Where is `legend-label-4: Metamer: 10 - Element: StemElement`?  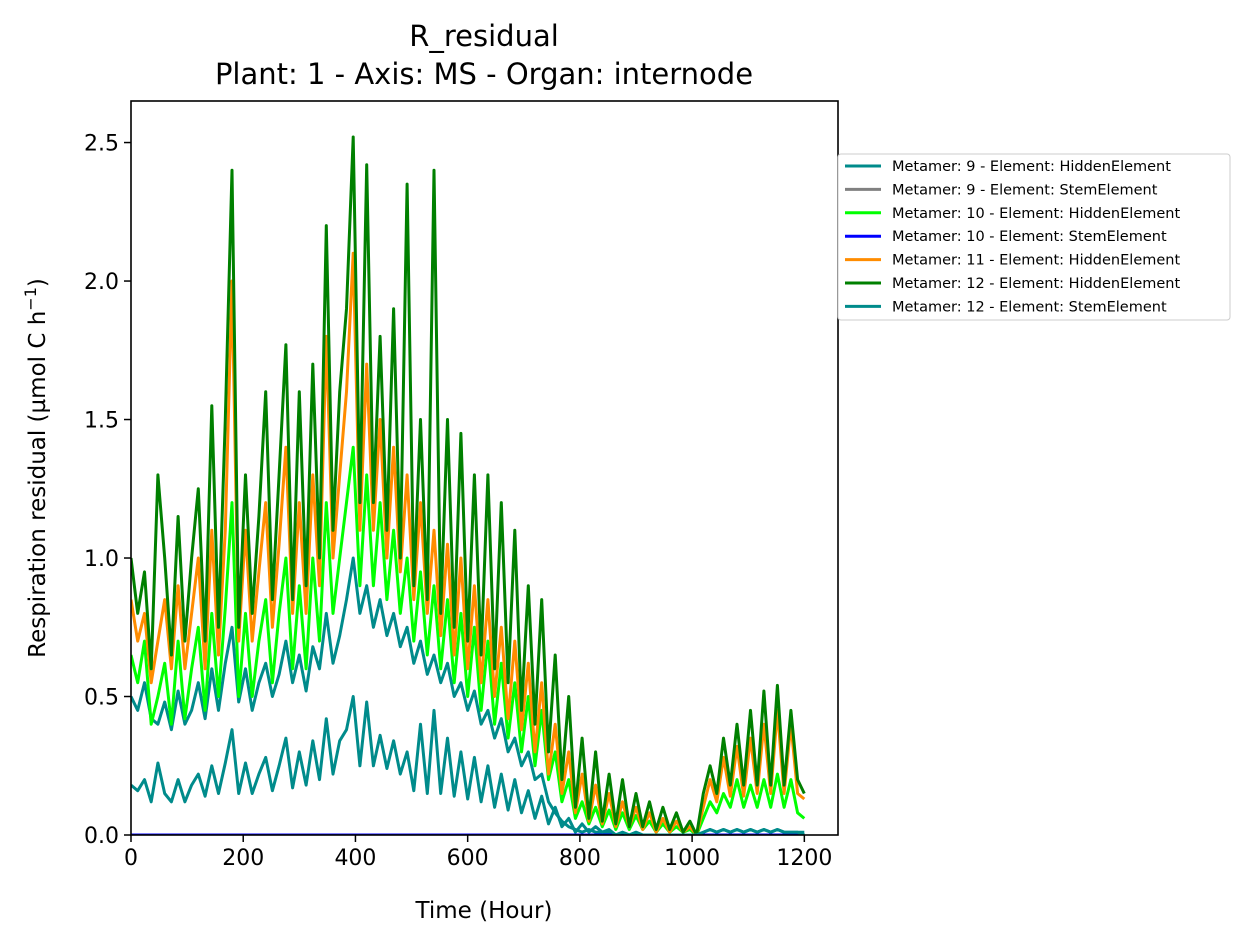 legend-label-4: Metamer: 10 - Element: StemElement is located at coordinates (1029, 237).